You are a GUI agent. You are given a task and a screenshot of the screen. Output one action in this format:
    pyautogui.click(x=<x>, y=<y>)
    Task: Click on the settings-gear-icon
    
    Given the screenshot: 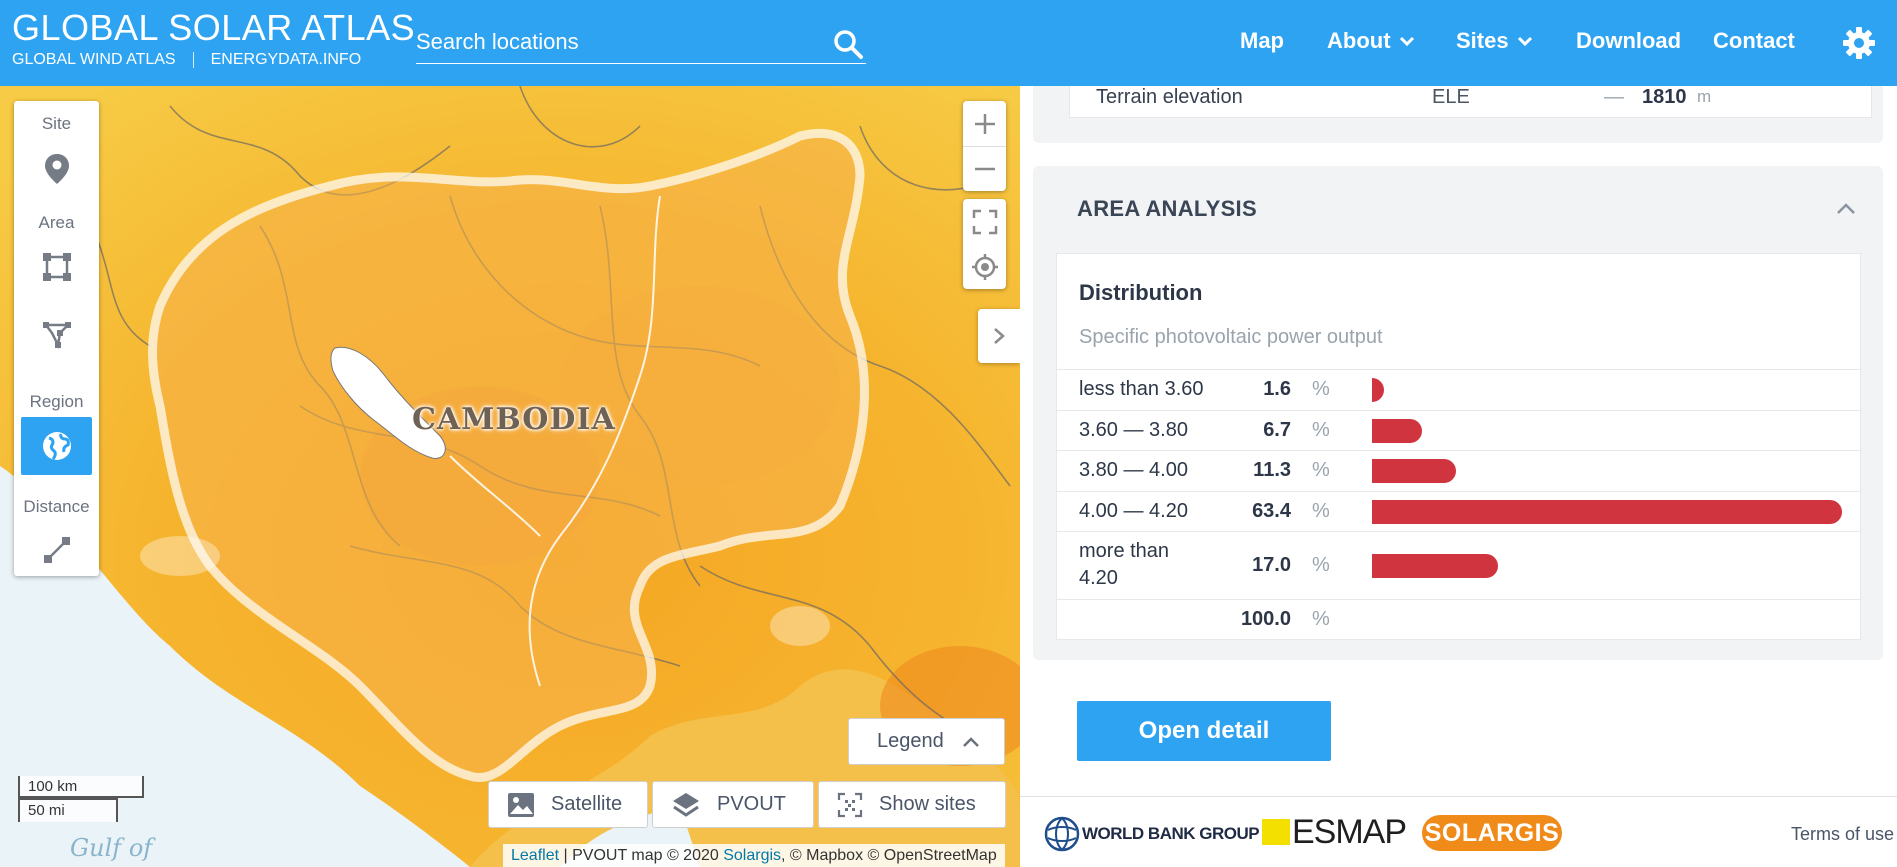 What is the action you would take?
    pyautogui.click(x=1859, y=43)
    